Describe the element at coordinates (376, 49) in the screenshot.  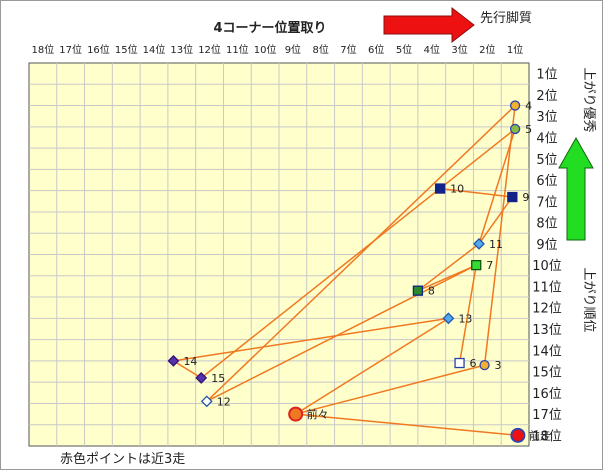
I see `x-tick-label: 6位` at that location.